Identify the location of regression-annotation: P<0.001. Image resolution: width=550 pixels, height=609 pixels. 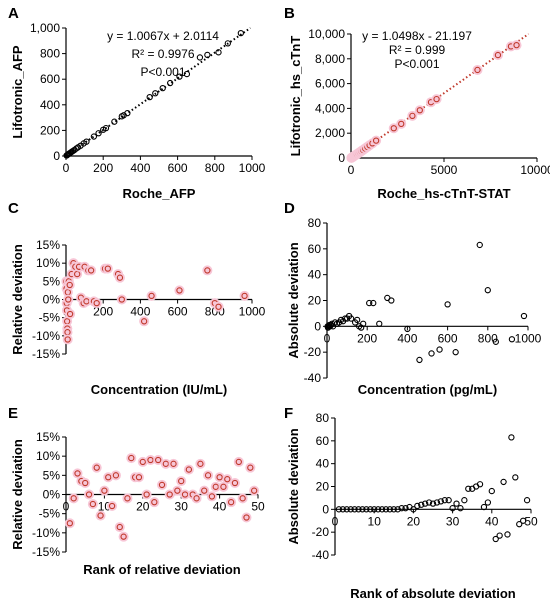
(416, 64).